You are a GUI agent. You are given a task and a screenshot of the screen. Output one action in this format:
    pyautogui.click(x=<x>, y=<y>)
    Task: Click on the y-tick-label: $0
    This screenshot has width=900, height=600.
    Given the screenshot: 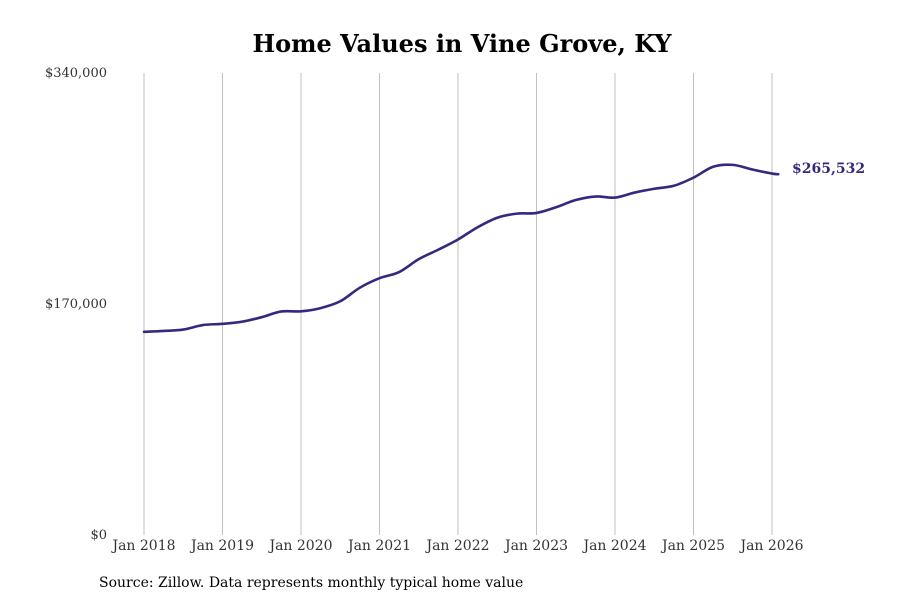 What is the action you would take?
    pyautogui.click(x=98, y=535)
    